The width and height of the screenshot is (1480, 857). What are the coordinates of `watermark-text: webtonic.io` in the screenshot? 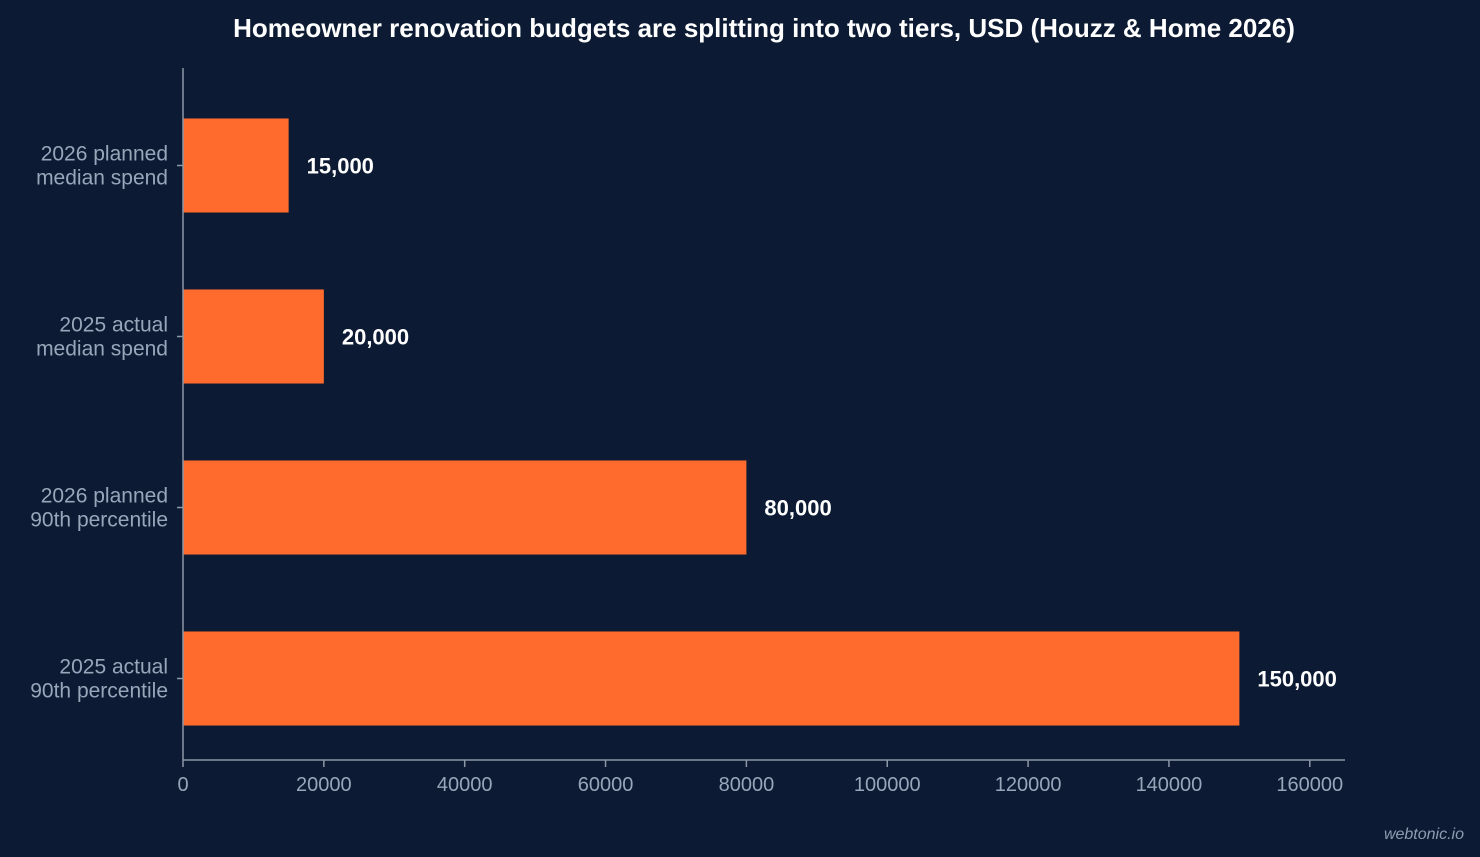 It's located at (1424, 834).